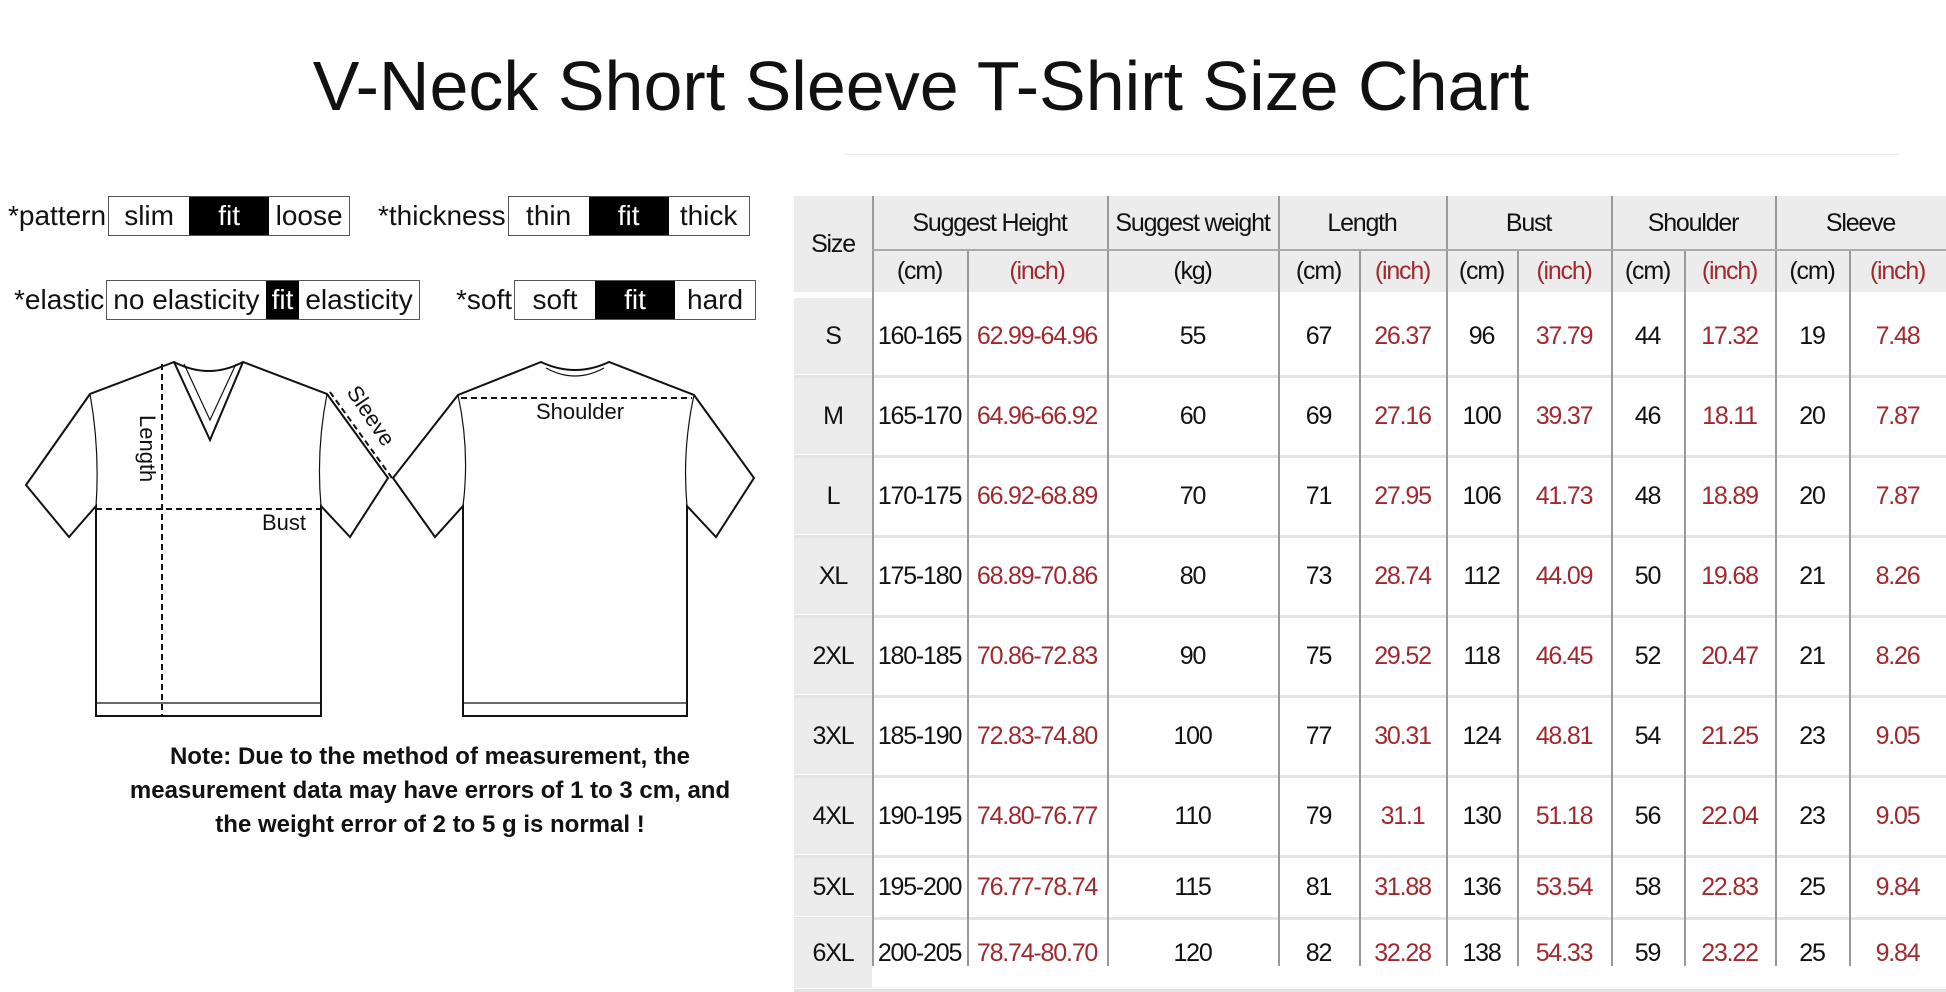 The height and width of the screenshot is (992, 1946). What do you see at coordinates (1730, 815) in the screenshot?
I see `table-cell: 22.04` at bounding box center [1730, 815].